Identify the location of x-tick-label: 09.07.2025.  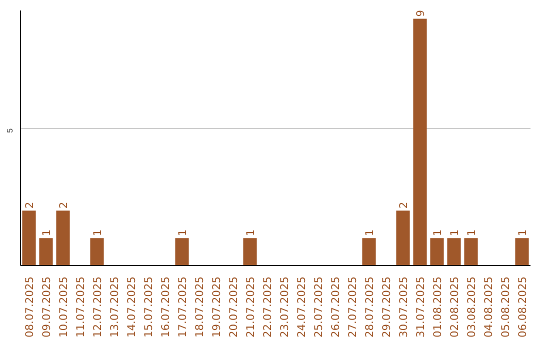
(46, 307).